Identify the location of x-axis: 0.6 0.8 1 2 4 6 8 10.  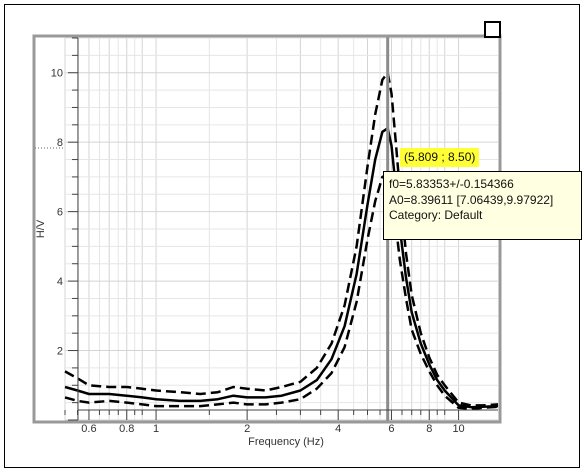
(281, 422).